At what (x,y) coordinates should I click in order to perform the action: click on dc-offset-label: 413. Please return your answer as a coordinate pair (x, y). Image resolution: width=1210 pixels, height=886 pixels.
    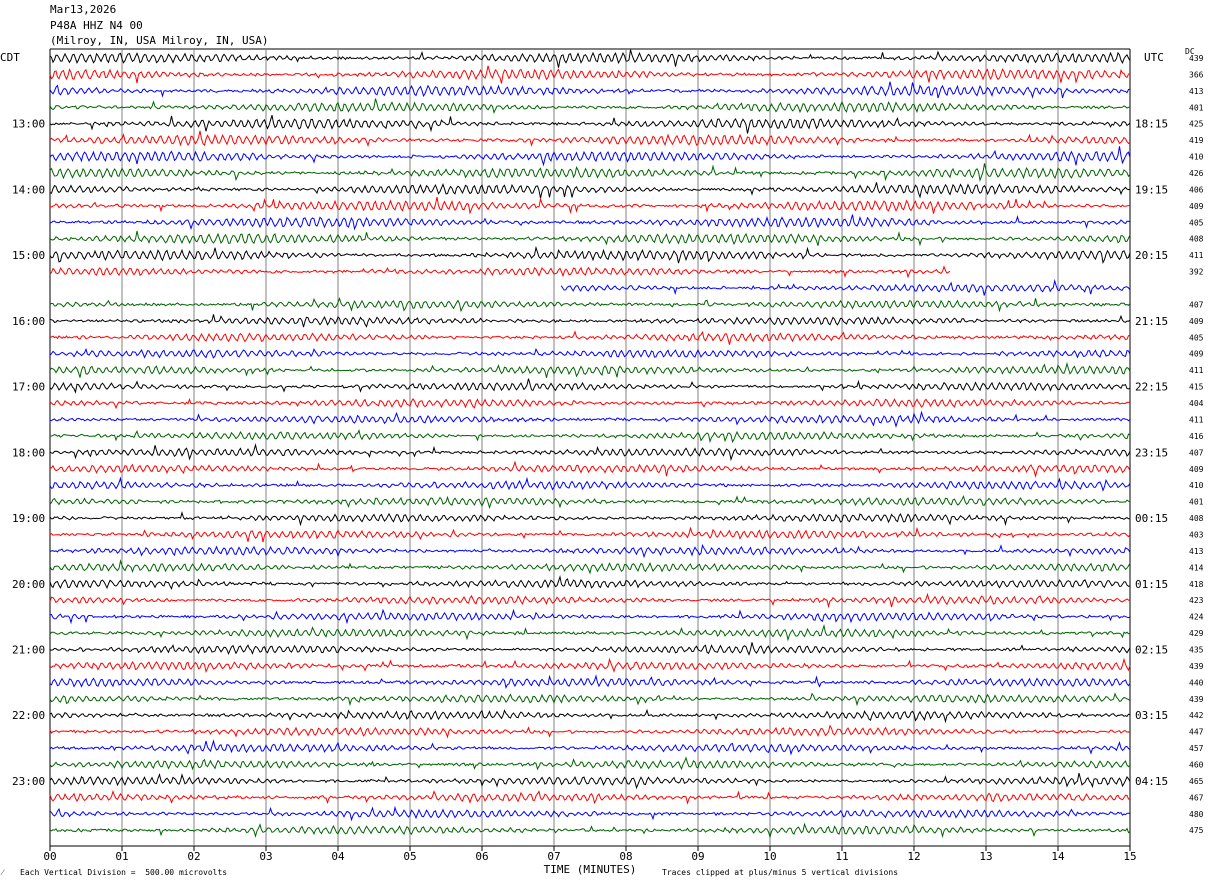
    Looking at the image, I should click on (1196, 551).